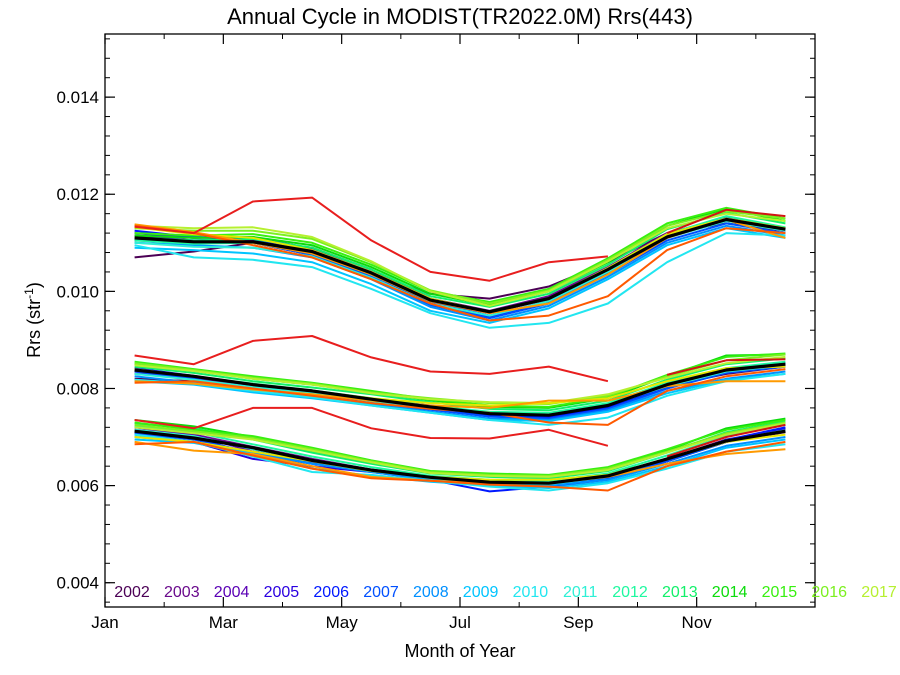 The width and height of the screenshot is (900, 675). Describe the element at coordinates (481, 592) in the screenshot. I see `legend-item-2009: 2009` at that location.